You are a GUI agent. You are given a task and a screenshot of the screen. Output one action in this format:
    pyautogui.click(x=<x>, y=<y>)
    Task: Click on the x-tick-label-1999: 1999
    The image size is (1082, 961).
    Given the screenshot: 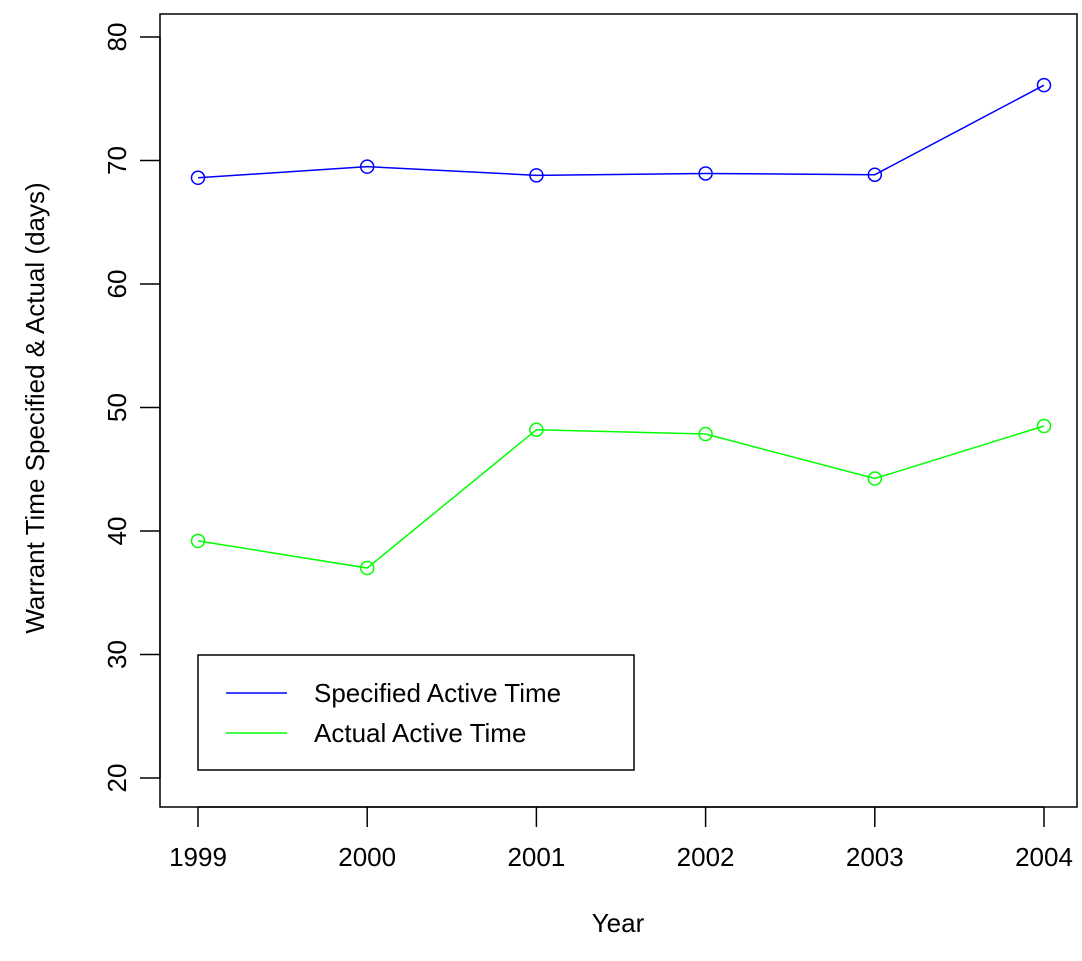 What is the action you would take?
    pyautogui.click(x=198, y=857)
    